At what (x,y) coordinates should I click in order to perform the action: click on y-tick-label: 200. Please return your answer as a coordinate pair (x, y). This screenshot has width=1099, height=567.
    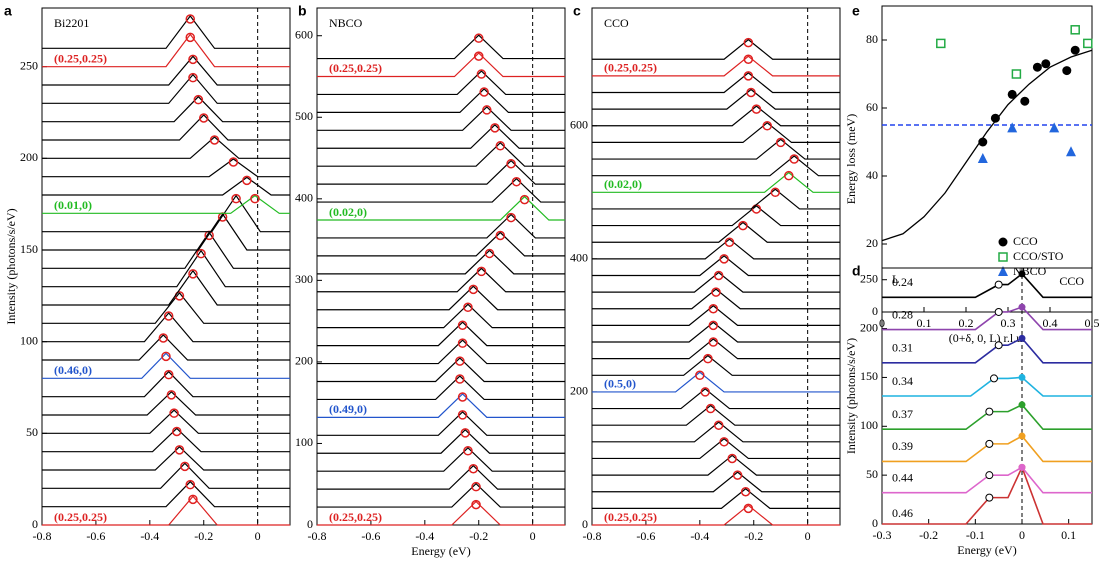
    Looking at the image, I should click on (579, 391).